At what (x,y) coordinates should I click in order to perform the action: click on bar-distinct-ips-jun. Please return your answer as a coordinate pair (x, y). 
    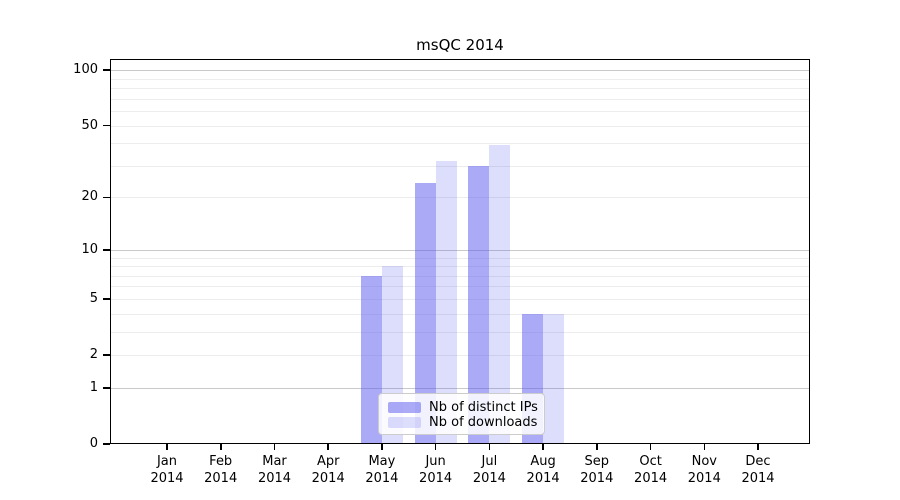
    Looking at the image, I should click on (425, 313).